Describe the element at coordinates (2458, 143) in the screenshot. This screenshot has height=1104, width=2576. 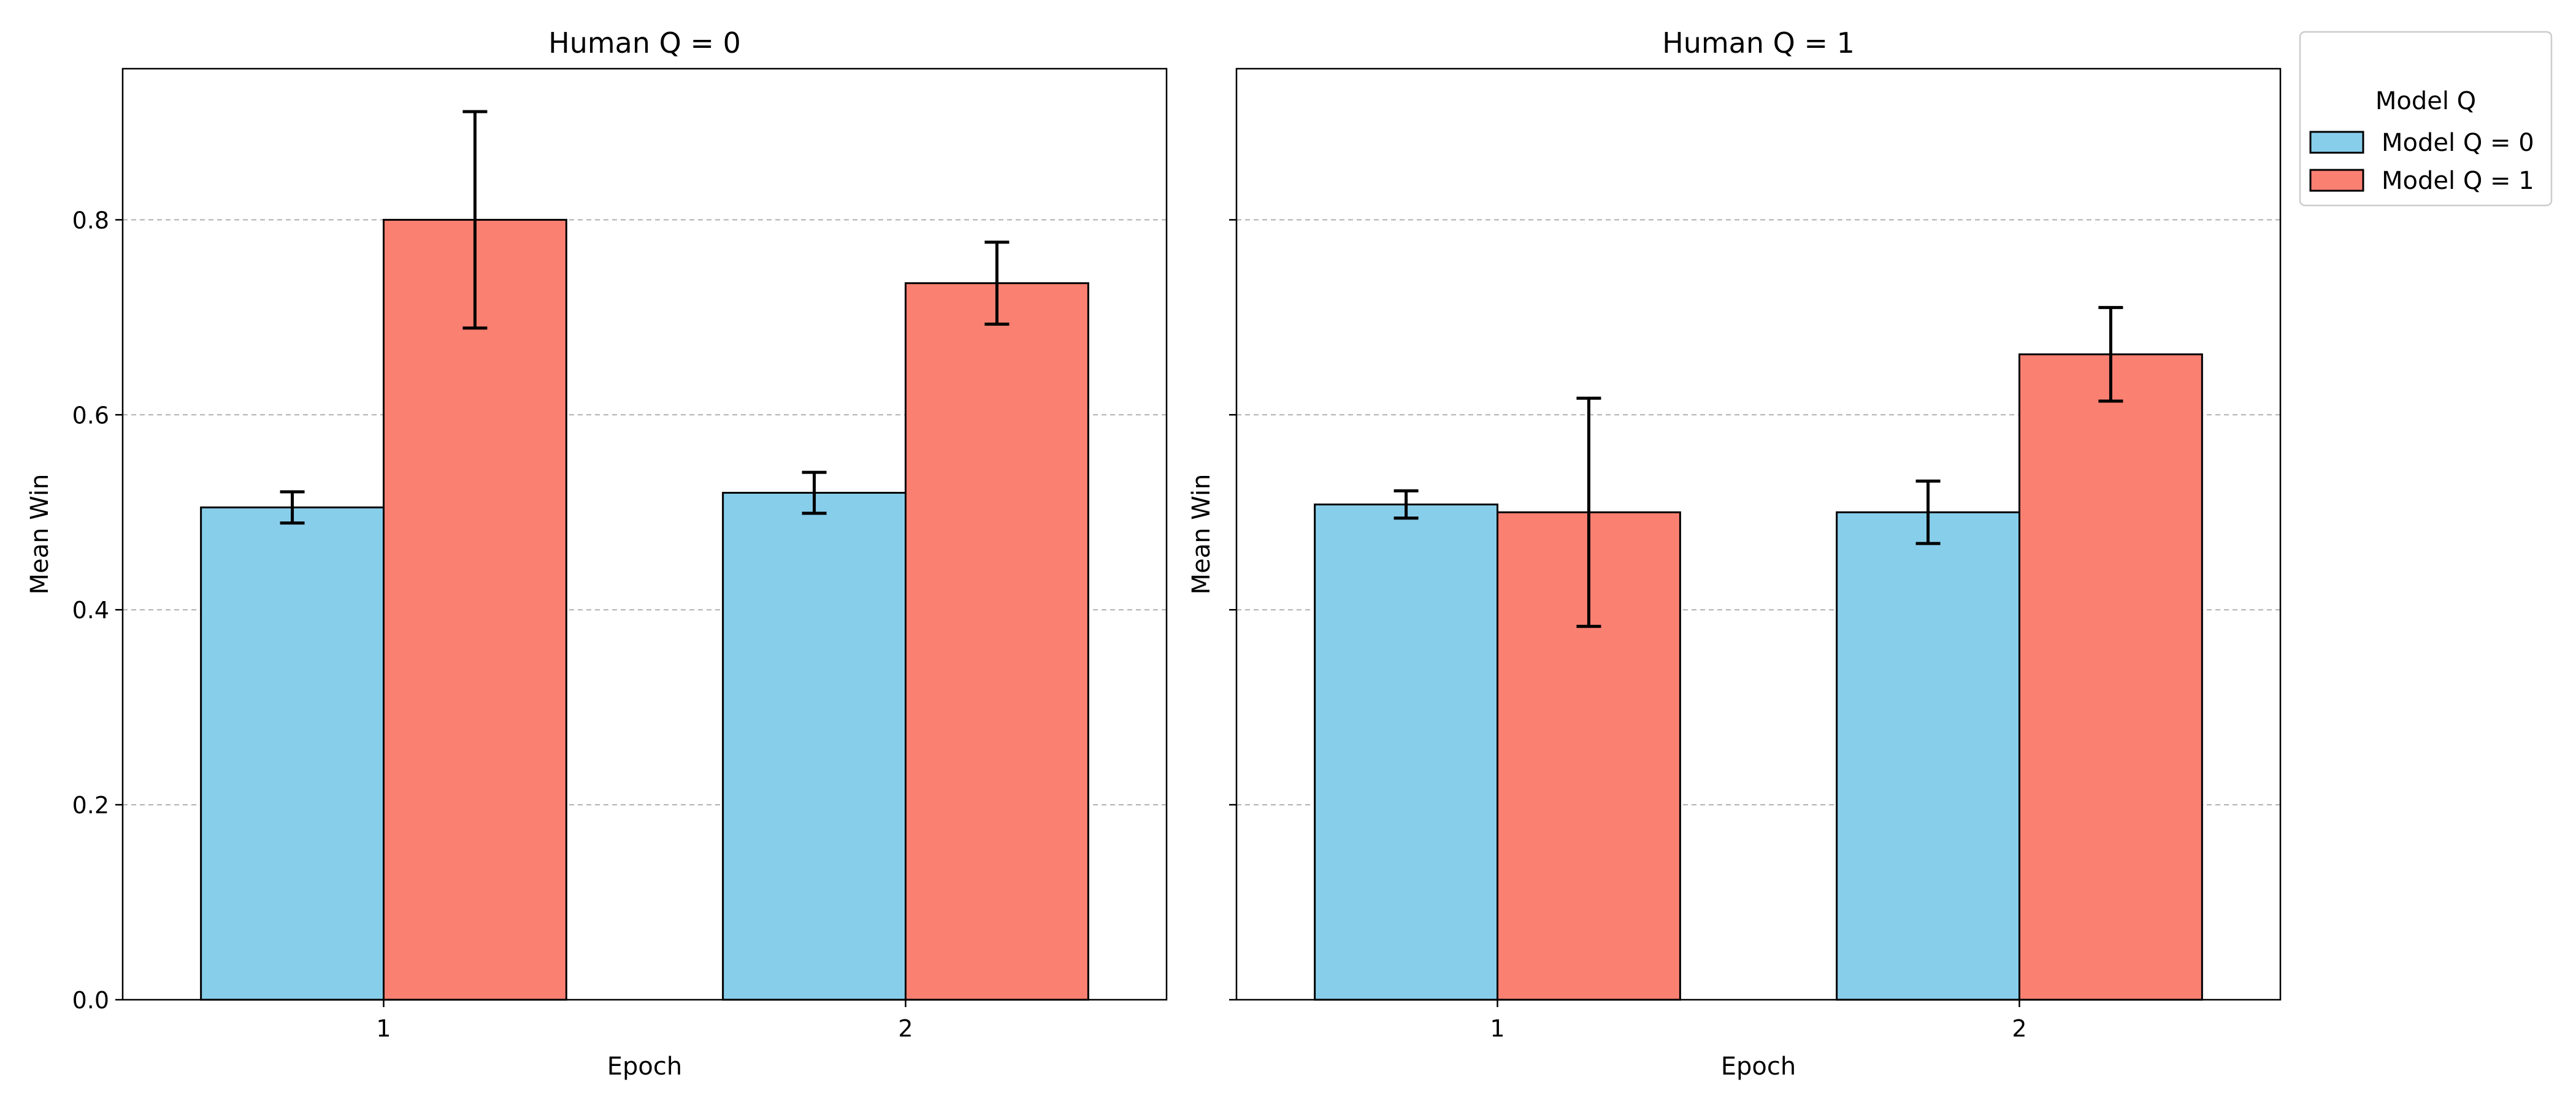
I see `legend-label-model-q-0: Model Q = 0` at that location.